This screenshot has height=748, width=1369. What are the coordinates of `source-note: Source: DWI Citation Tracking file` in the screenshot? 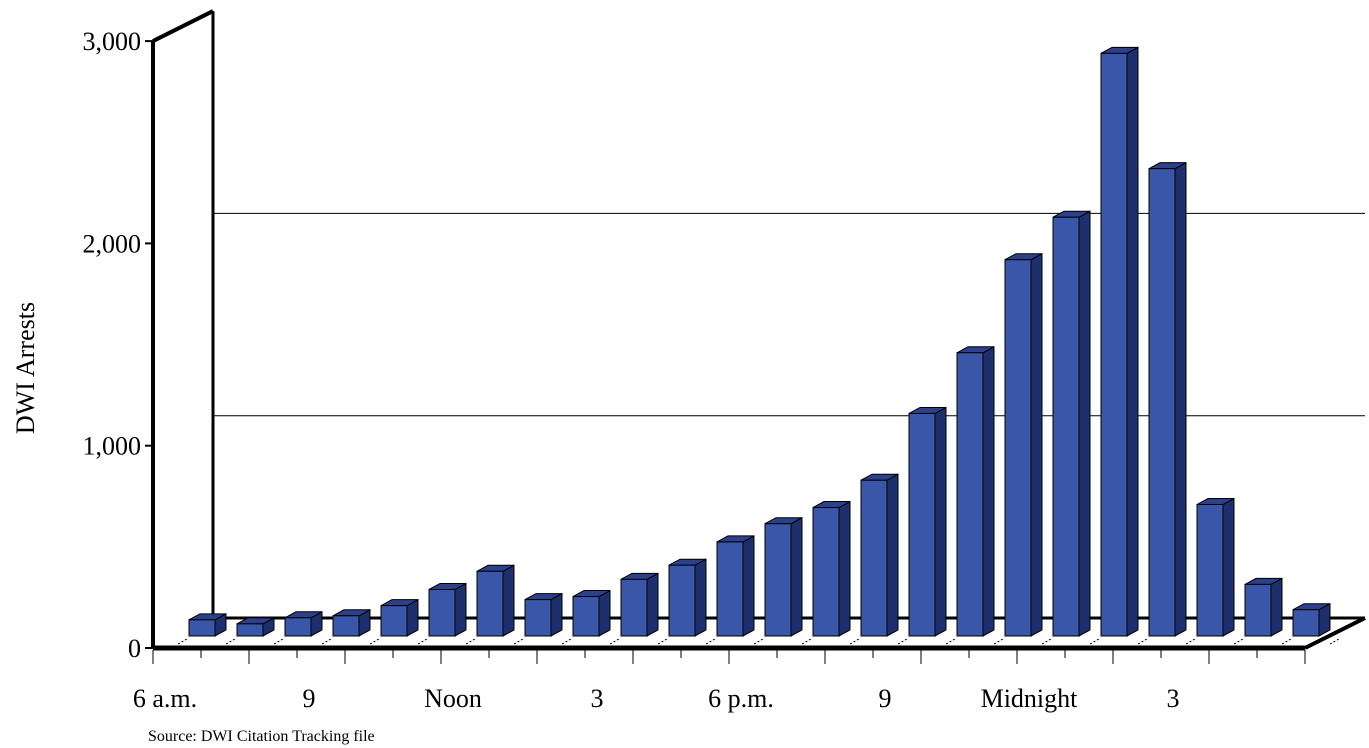 It's located at (261, 736).